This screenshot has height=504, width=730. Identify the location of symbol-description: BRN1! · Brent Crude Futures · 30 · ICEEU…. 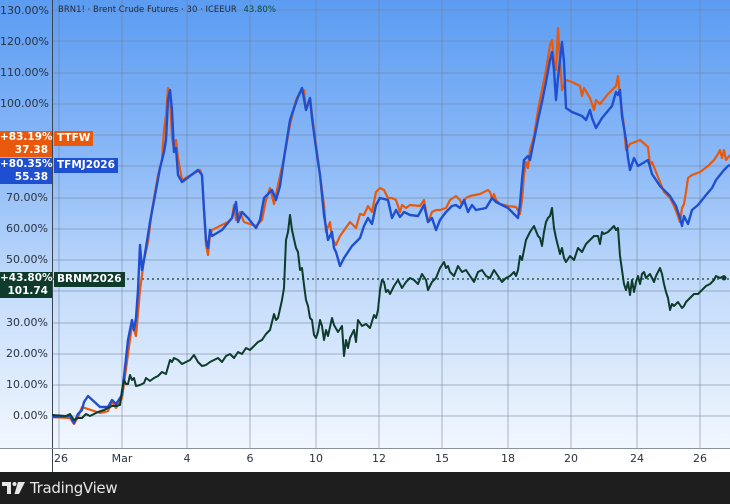
(147, 10).